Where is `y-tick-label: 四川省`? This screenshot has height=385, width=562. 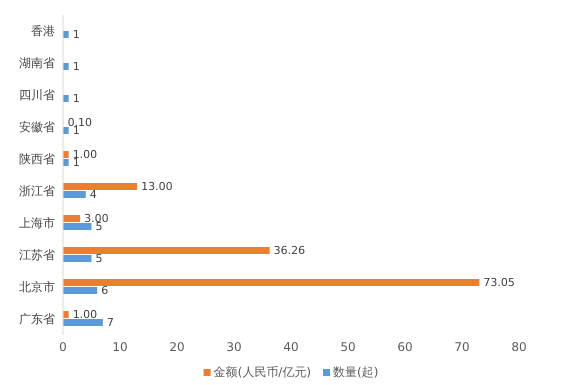 y-tick-label: 四川省 is located at coordinates (37, 95).